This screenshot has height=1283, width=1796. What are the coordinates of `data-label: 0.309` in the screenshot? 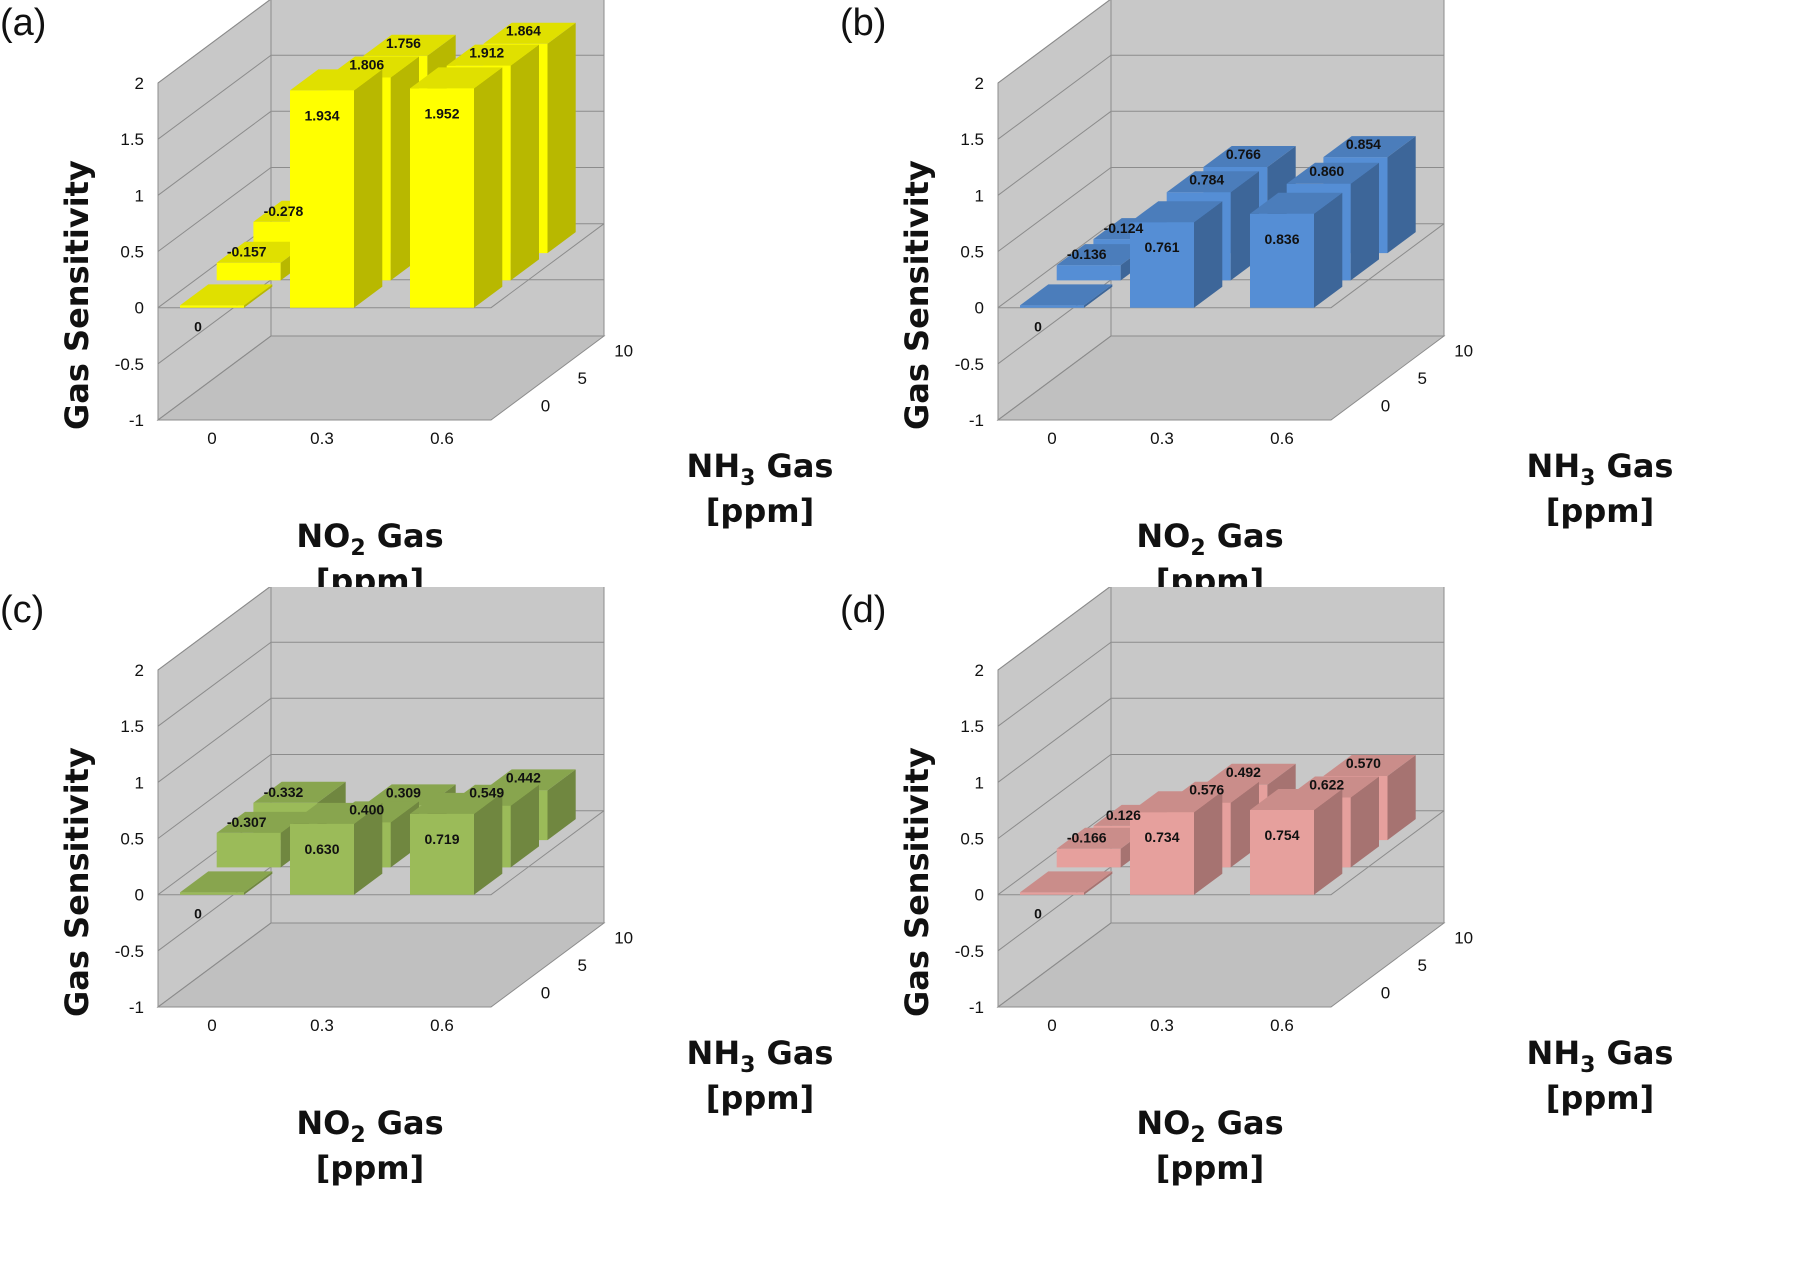 It's located at (403, 792).